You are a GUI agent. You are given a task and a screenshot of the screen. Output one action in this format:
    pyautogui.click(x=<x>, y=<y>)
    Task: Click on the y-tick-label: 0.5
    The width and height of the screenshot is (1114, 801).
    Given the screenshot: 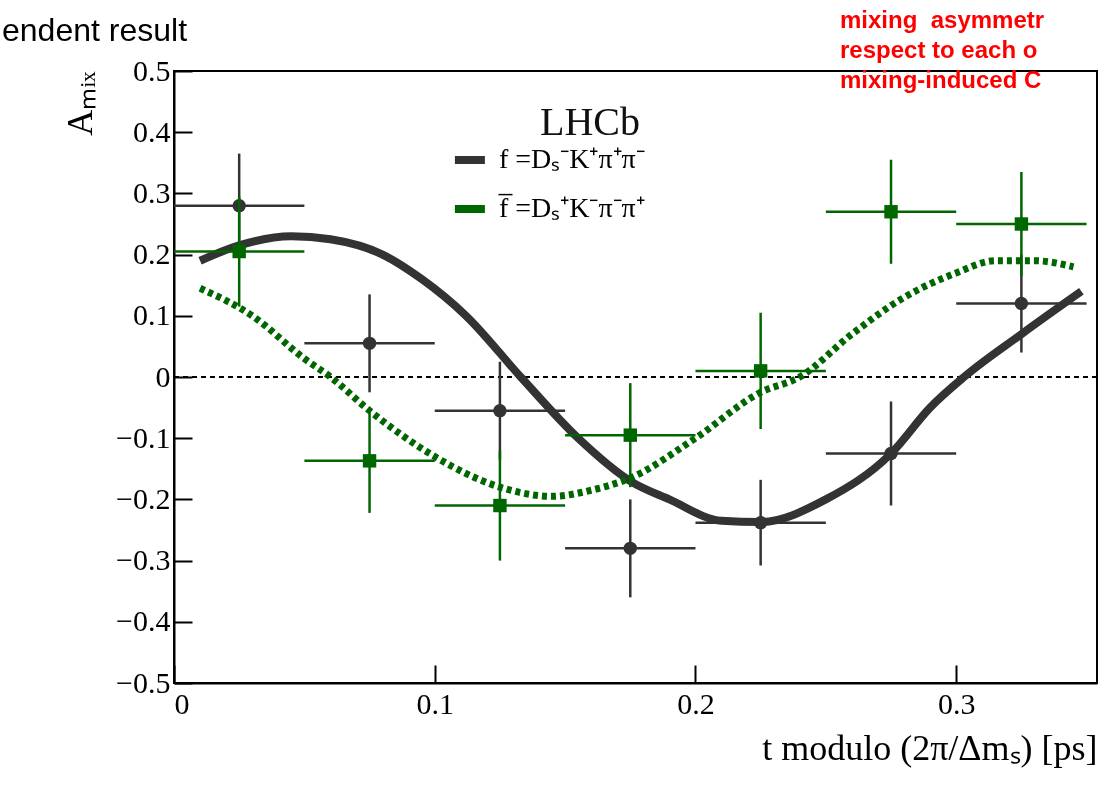 What is the action you would take?
    pyautogui.click(x=152, y=70)
    